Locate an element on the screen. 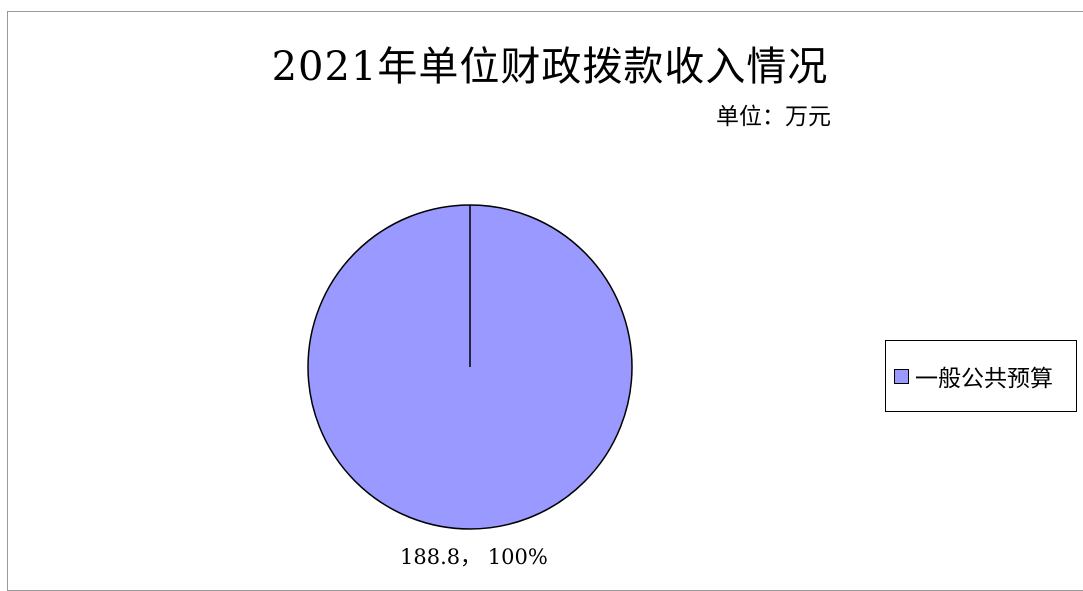  chart-unit-label: 单位：万元 is located at coordinates (773, 117).